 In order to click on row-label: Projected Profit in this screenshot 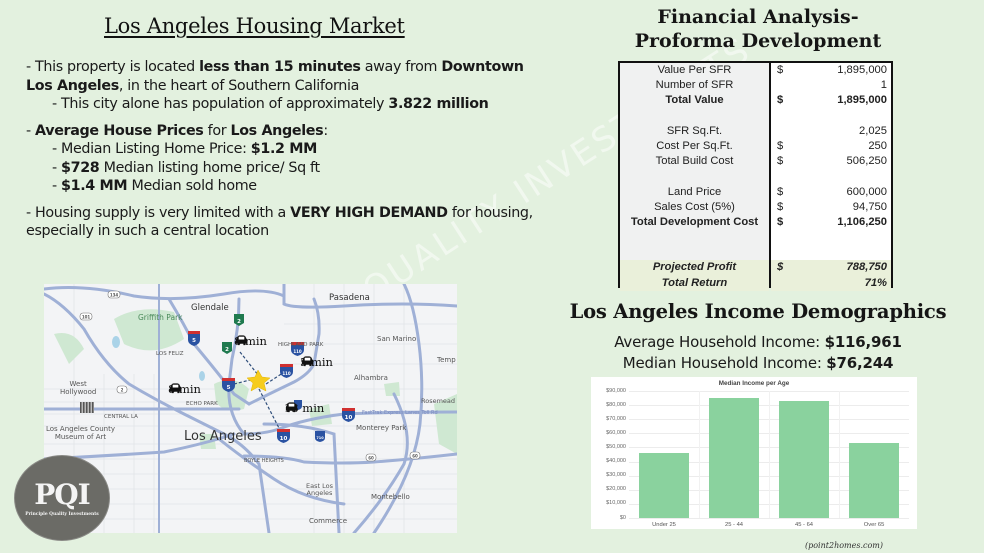, I will do `click(694, 268)`.